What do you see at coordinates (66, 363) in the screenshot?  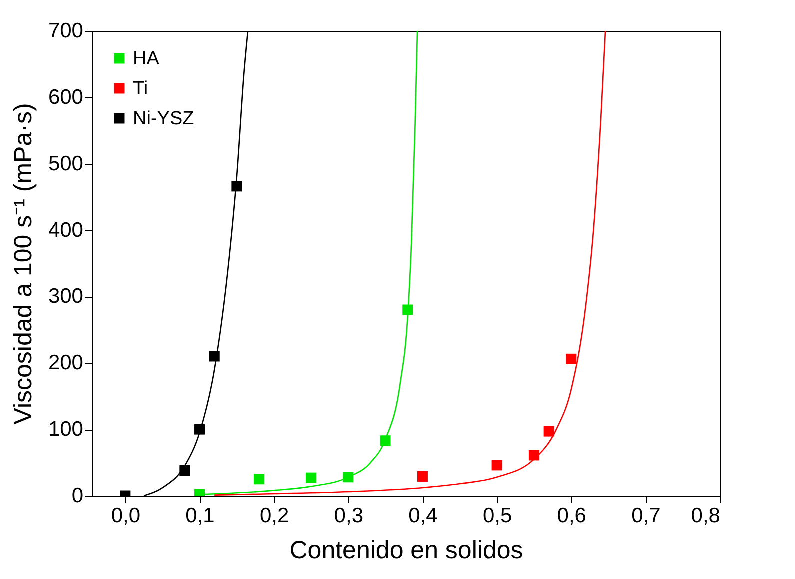 I see `y-tick-label: 200` at bounding box center [66, 363].